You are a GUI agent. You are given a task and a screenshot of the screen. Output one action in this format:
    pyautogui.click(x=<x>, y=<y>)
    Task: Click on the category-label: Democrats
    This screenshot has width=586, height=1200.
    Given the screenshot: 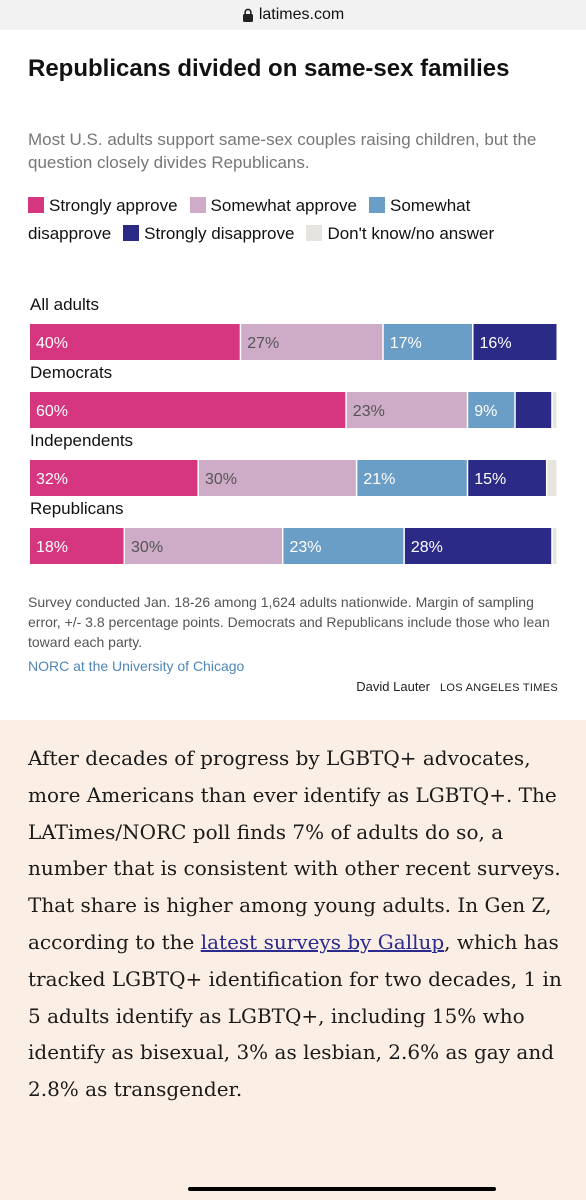 What is the action you would take?
    pyautogui.click(x=71, y=372)
    